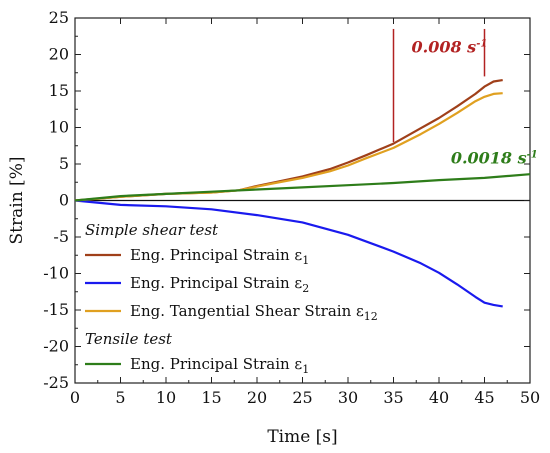 This screenshot has height=453, width=550. Describe the element at coordinates (56, 273) in the screenshot. I see `y-tick-label: -10` at that location.